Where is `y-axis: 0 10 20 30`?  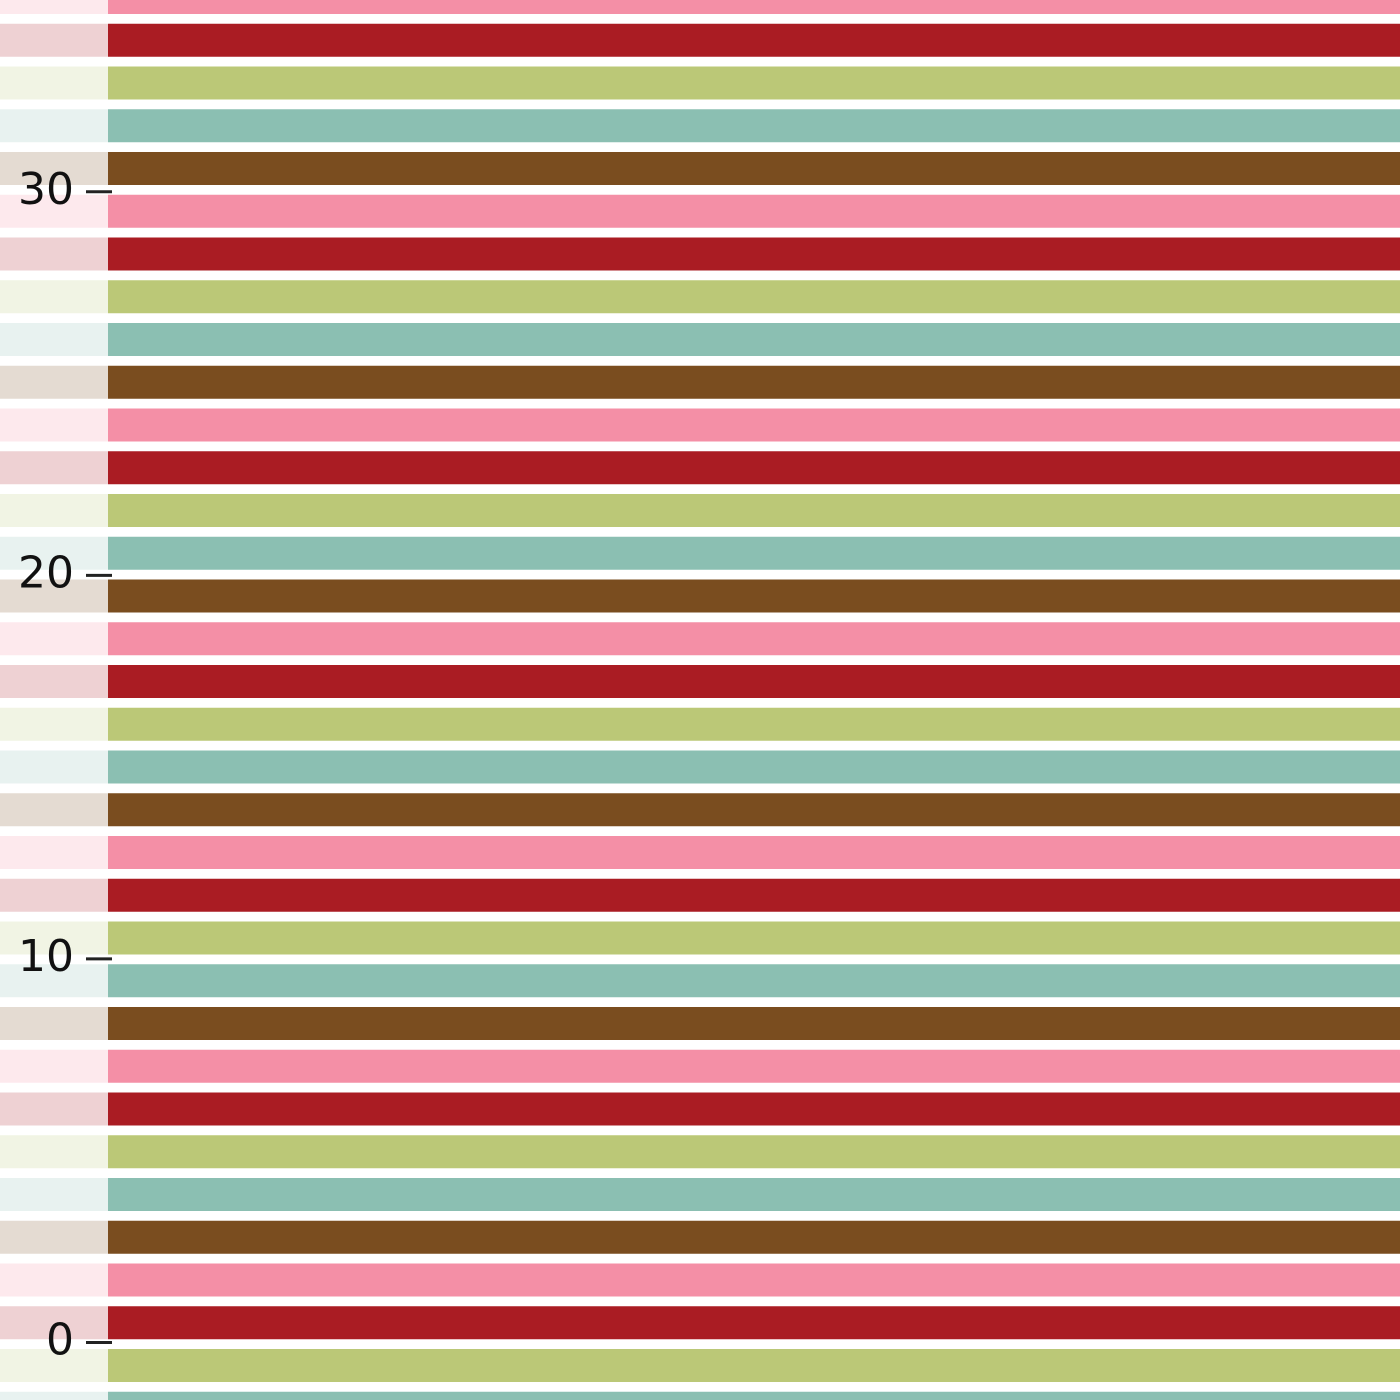
y-axis: 0 10 20 30 is located at coordinates (65, 764).